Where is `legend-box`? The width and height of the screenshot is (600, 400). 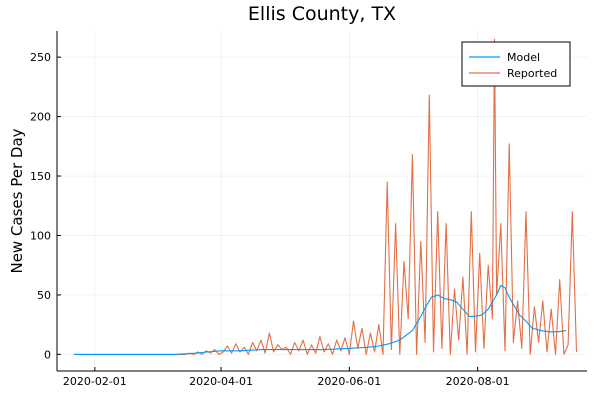 legend-box is located at coordinates (516, 64).